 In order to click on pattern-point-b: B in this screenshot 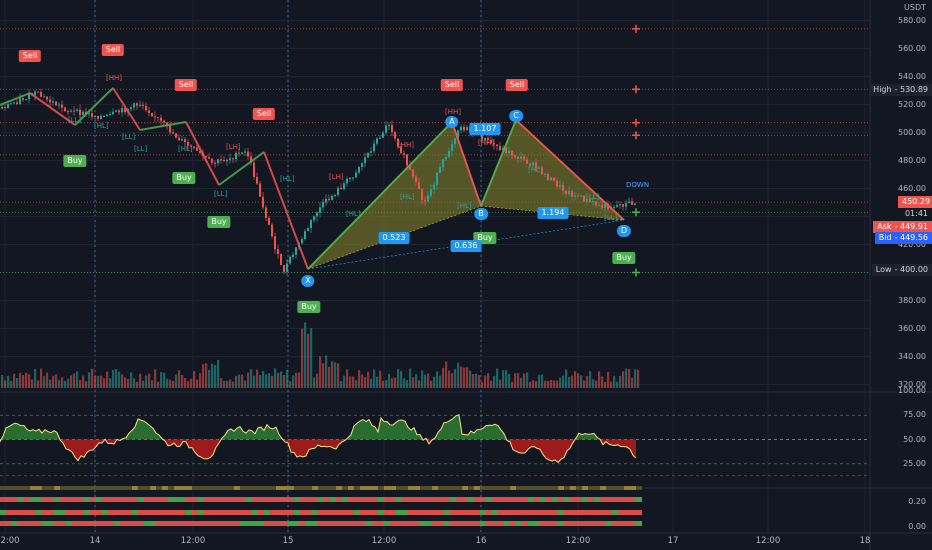, I will do `click(481, 214)`.